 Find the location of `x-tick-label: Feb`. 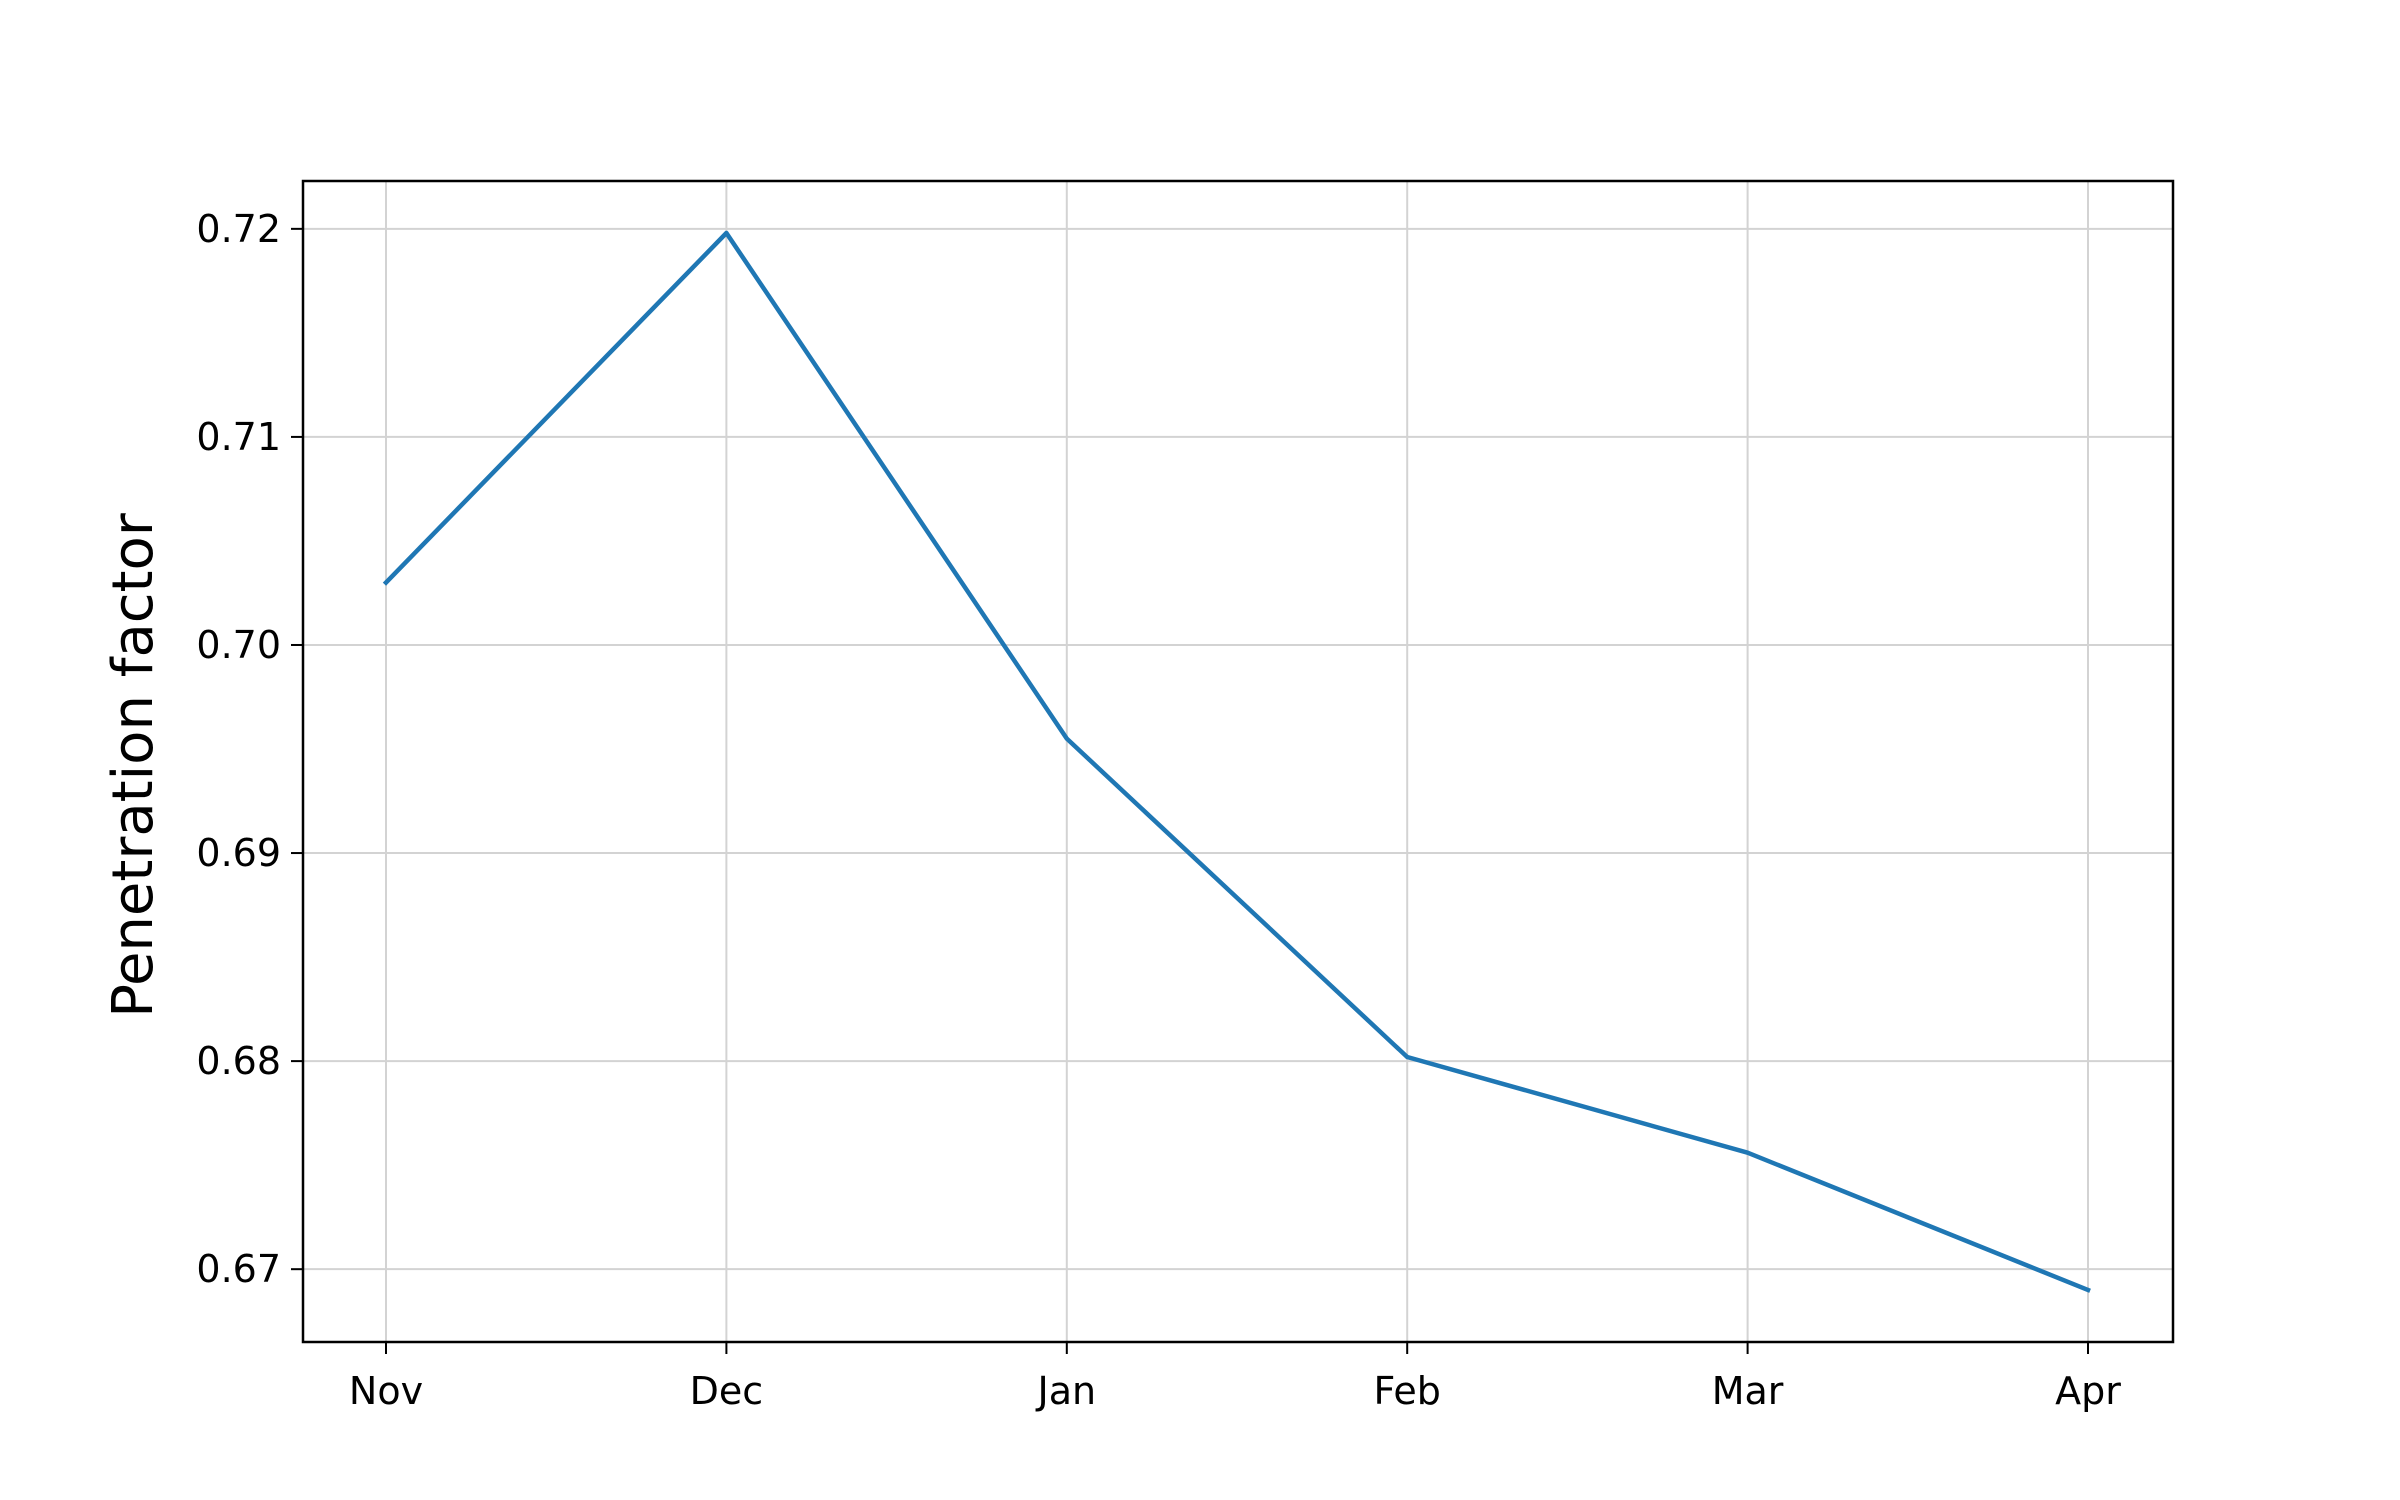

x-tick-label: Feb is located at coordinates (1407, 1391).